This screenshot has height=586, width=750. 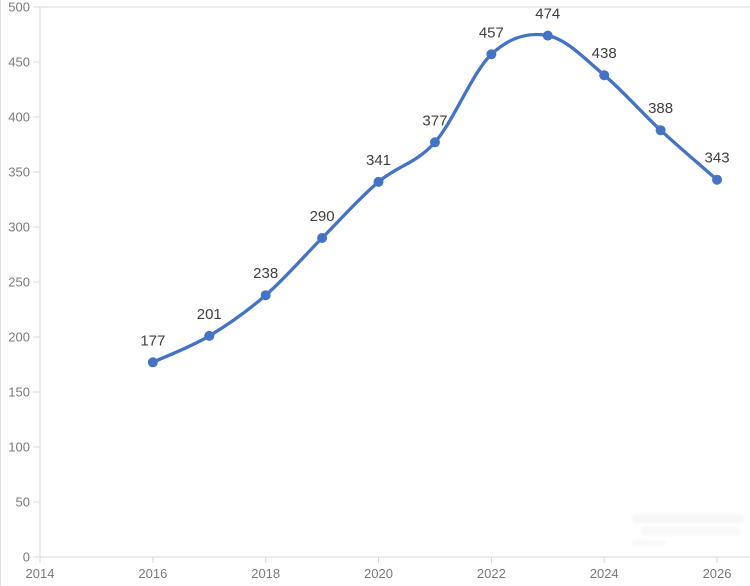 What do you see at coordinates (23, 502) in the screenshot?
I see `y-axis-tick-label: 50` at bounding box center [23, 502].